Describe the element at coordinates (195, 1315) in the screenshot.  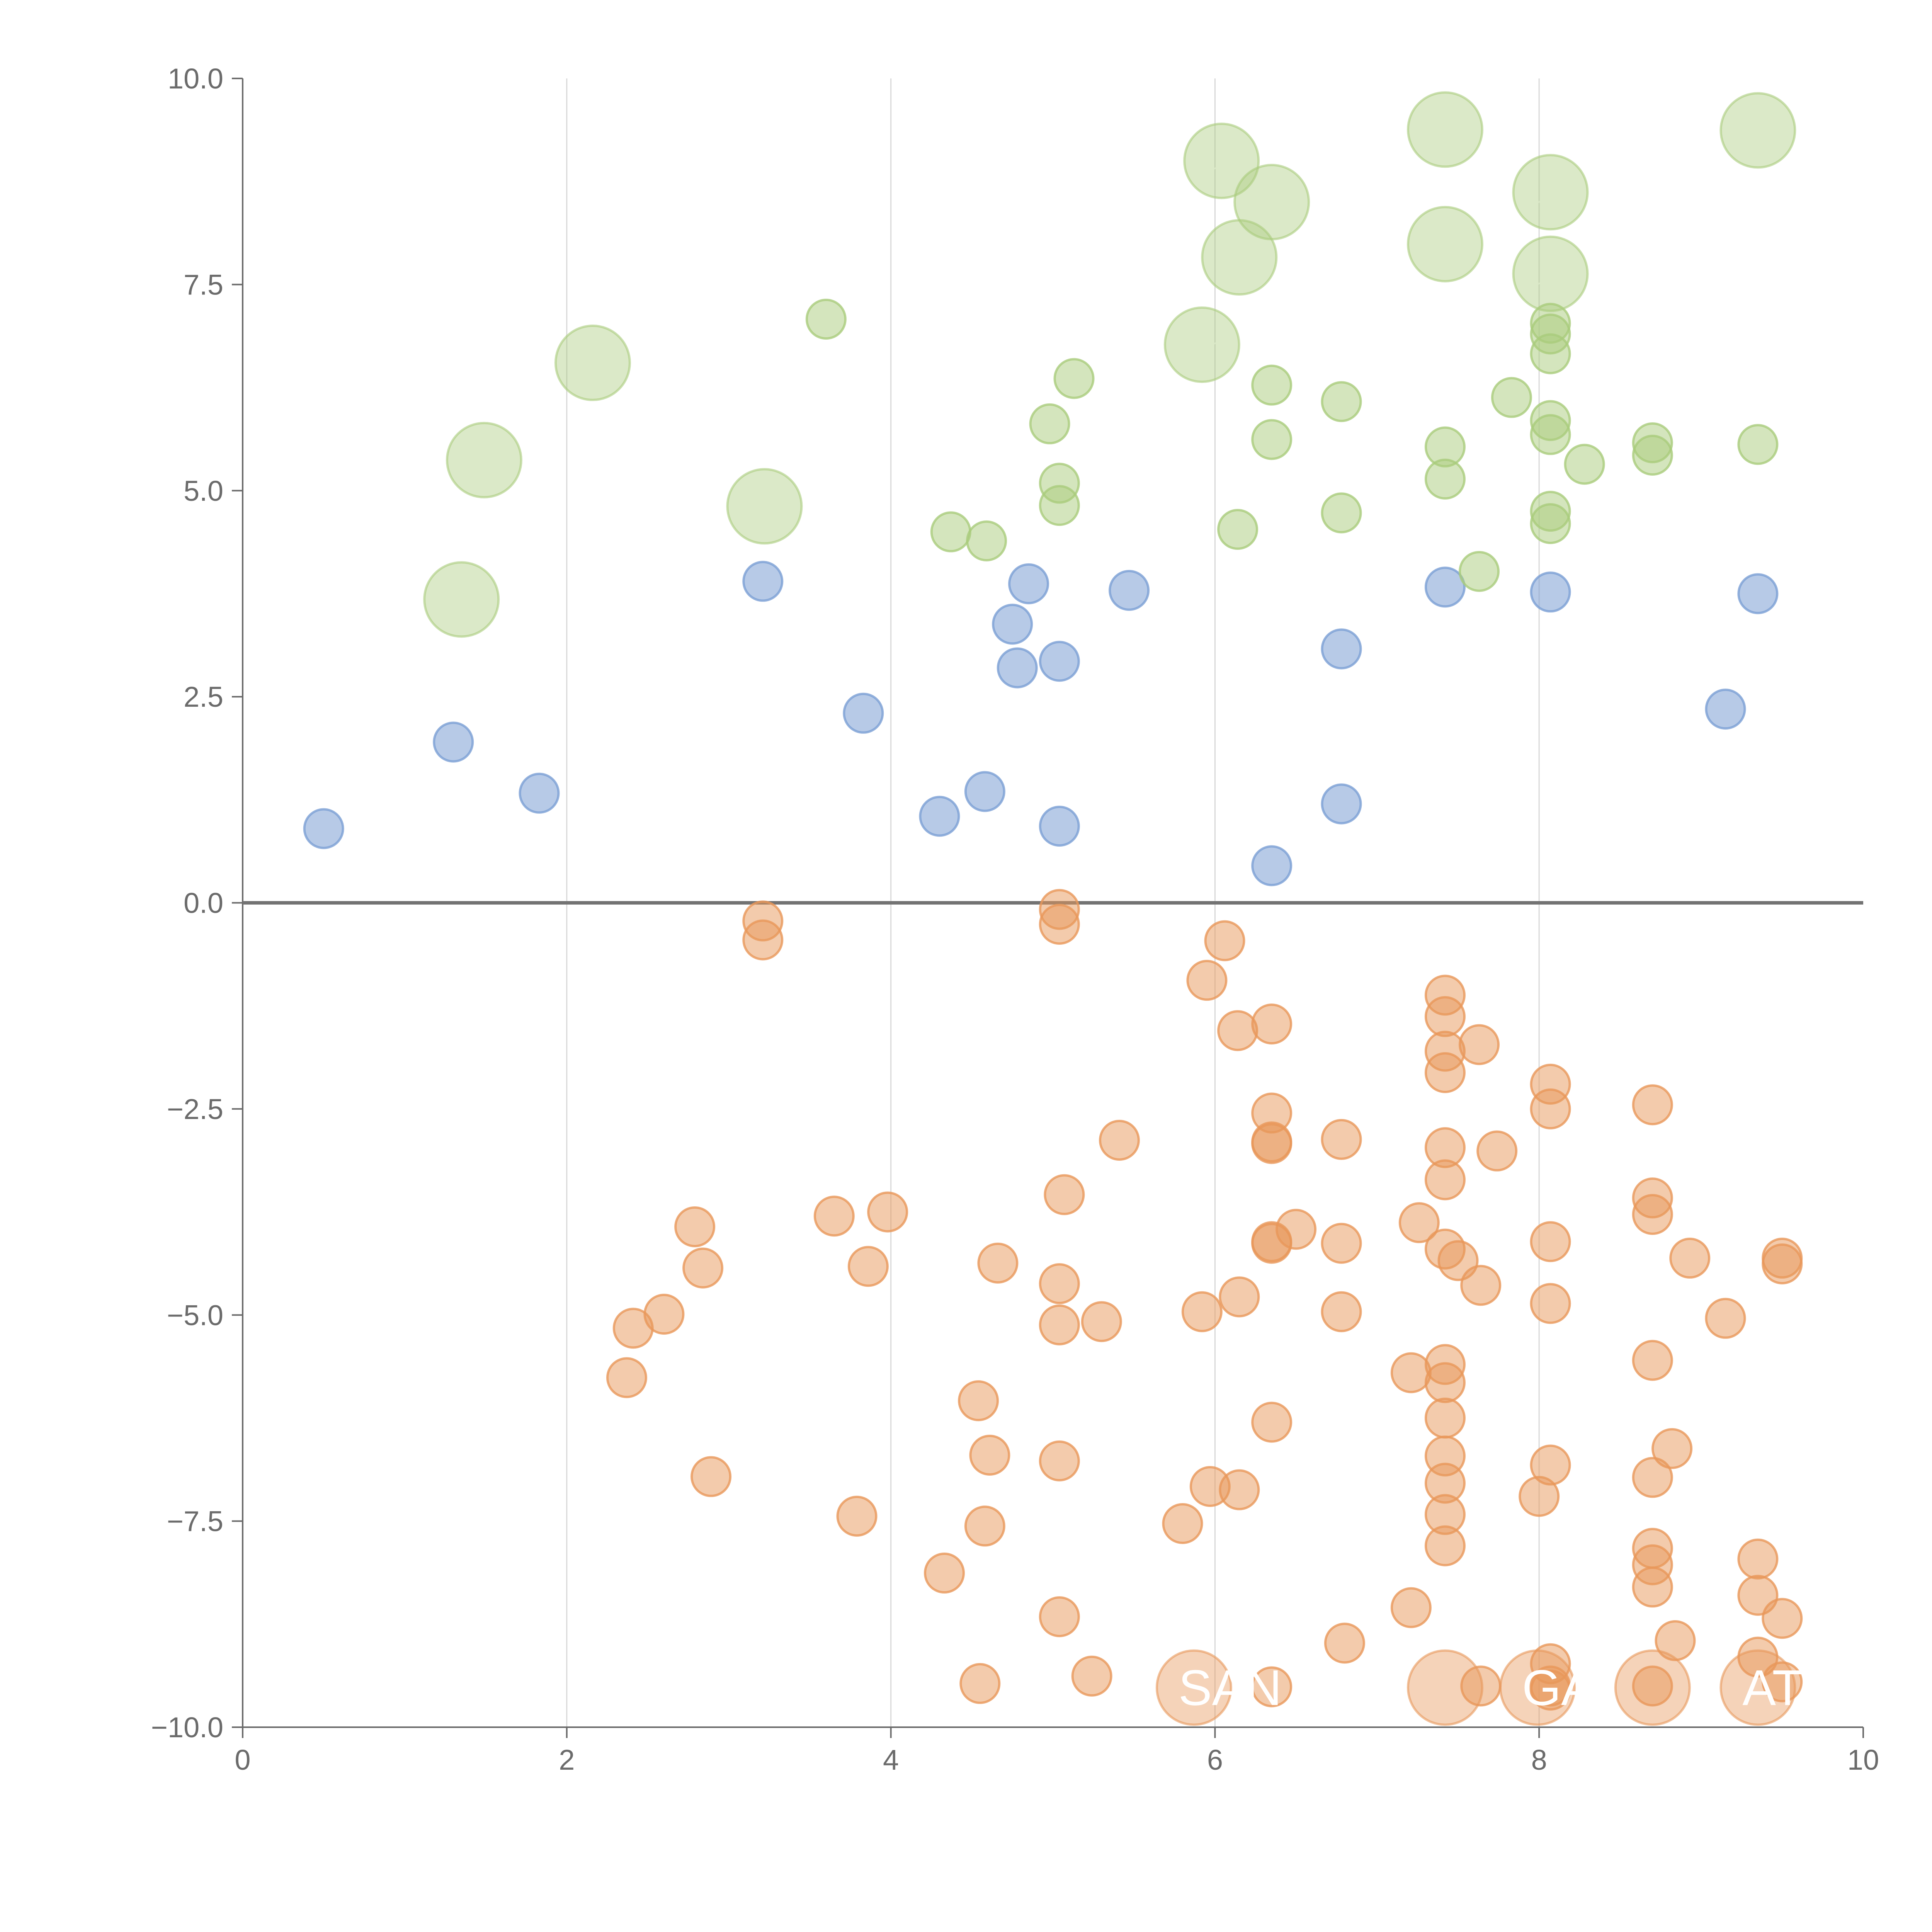
I see `y-tick-label: −5.0` at that location.